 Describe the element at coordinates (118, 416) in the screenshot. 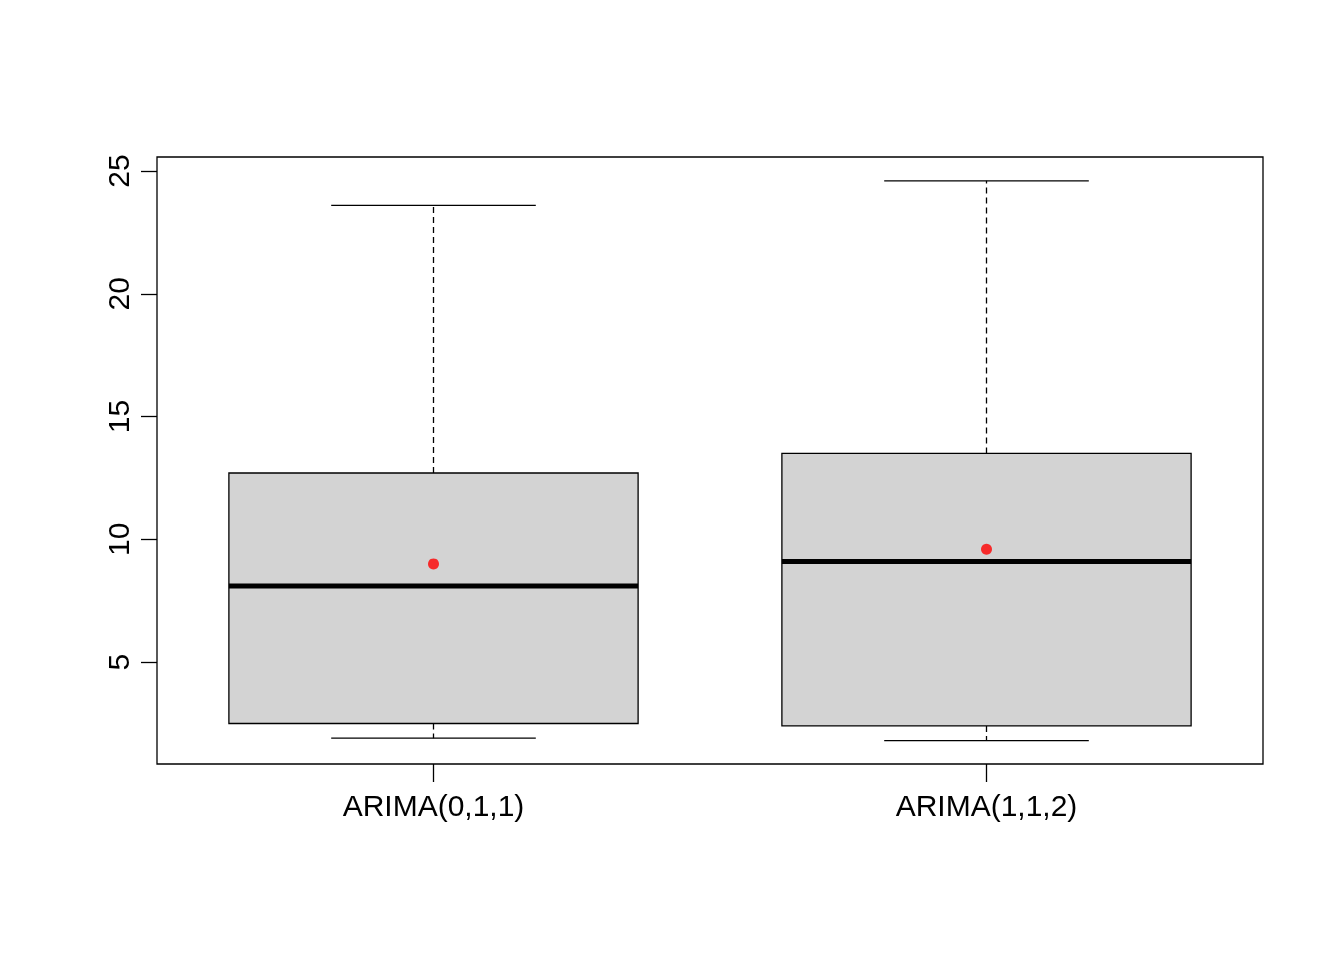

I see `y-tick-label: 15` at that location.